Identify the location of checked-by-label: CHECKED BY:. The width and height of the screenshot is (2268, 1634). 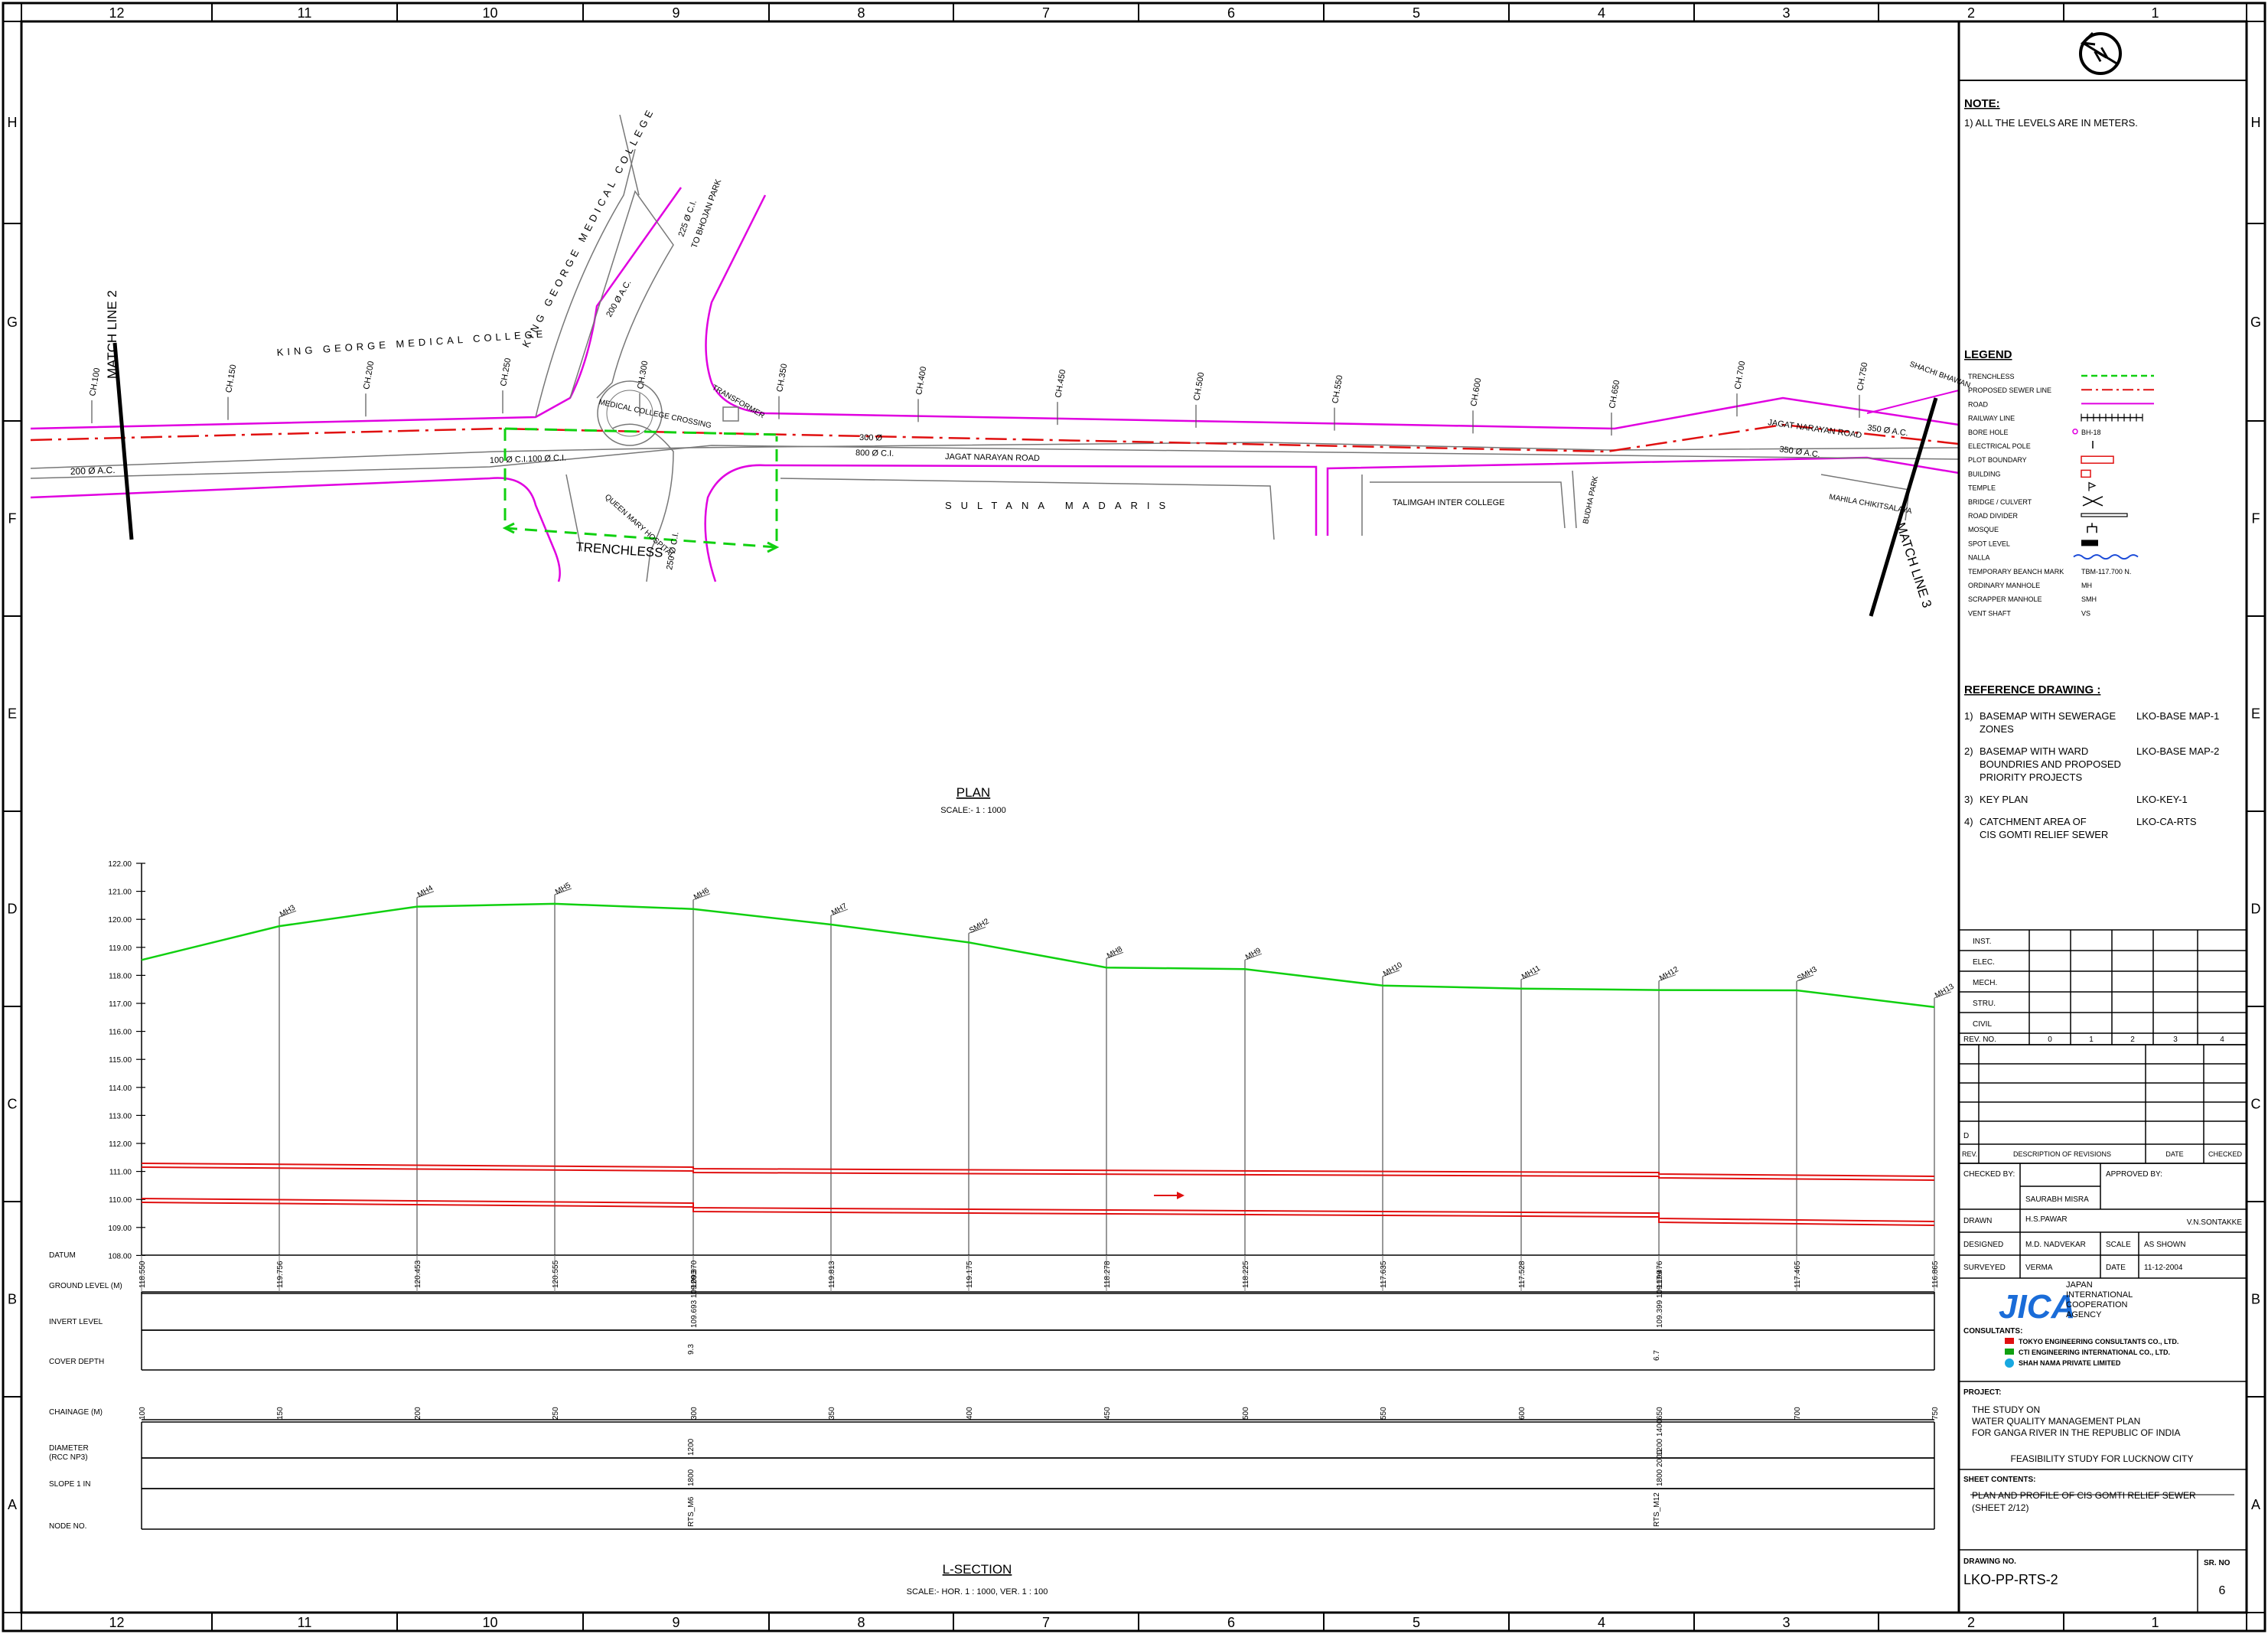
(1989, 1174).